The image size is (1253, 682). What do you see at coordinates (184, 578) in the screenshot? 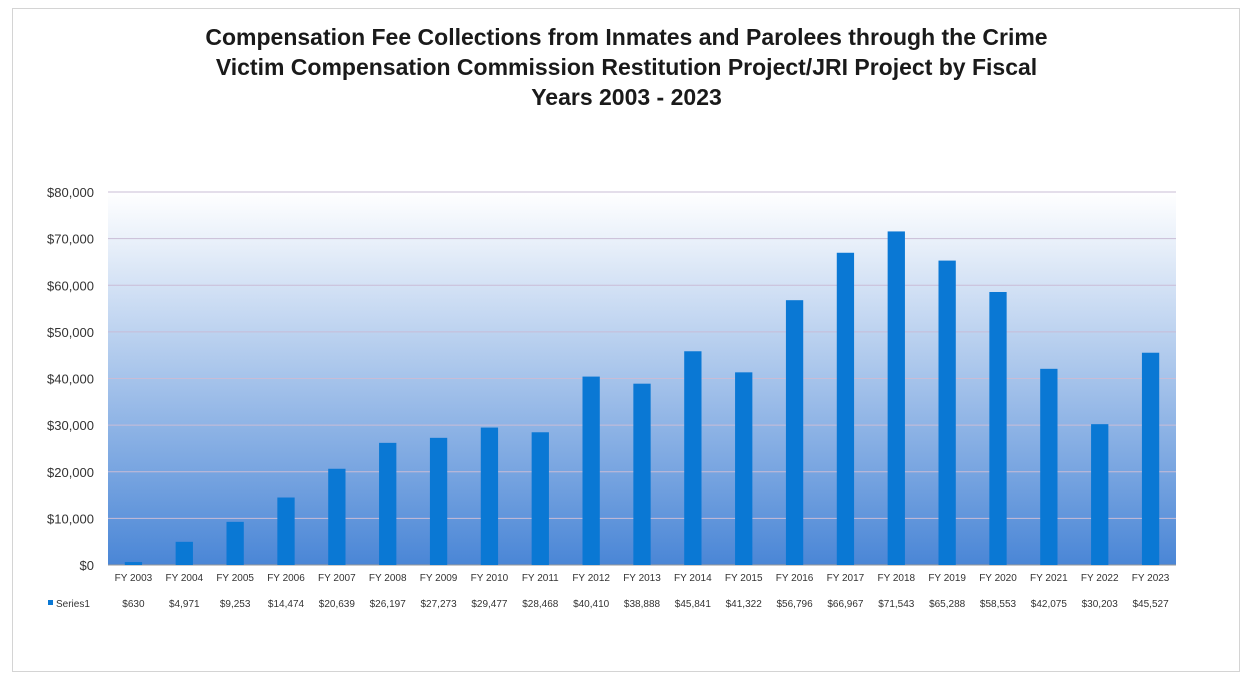
I see `x-tick-label: FY 2004` at bounding box center [184, 578].